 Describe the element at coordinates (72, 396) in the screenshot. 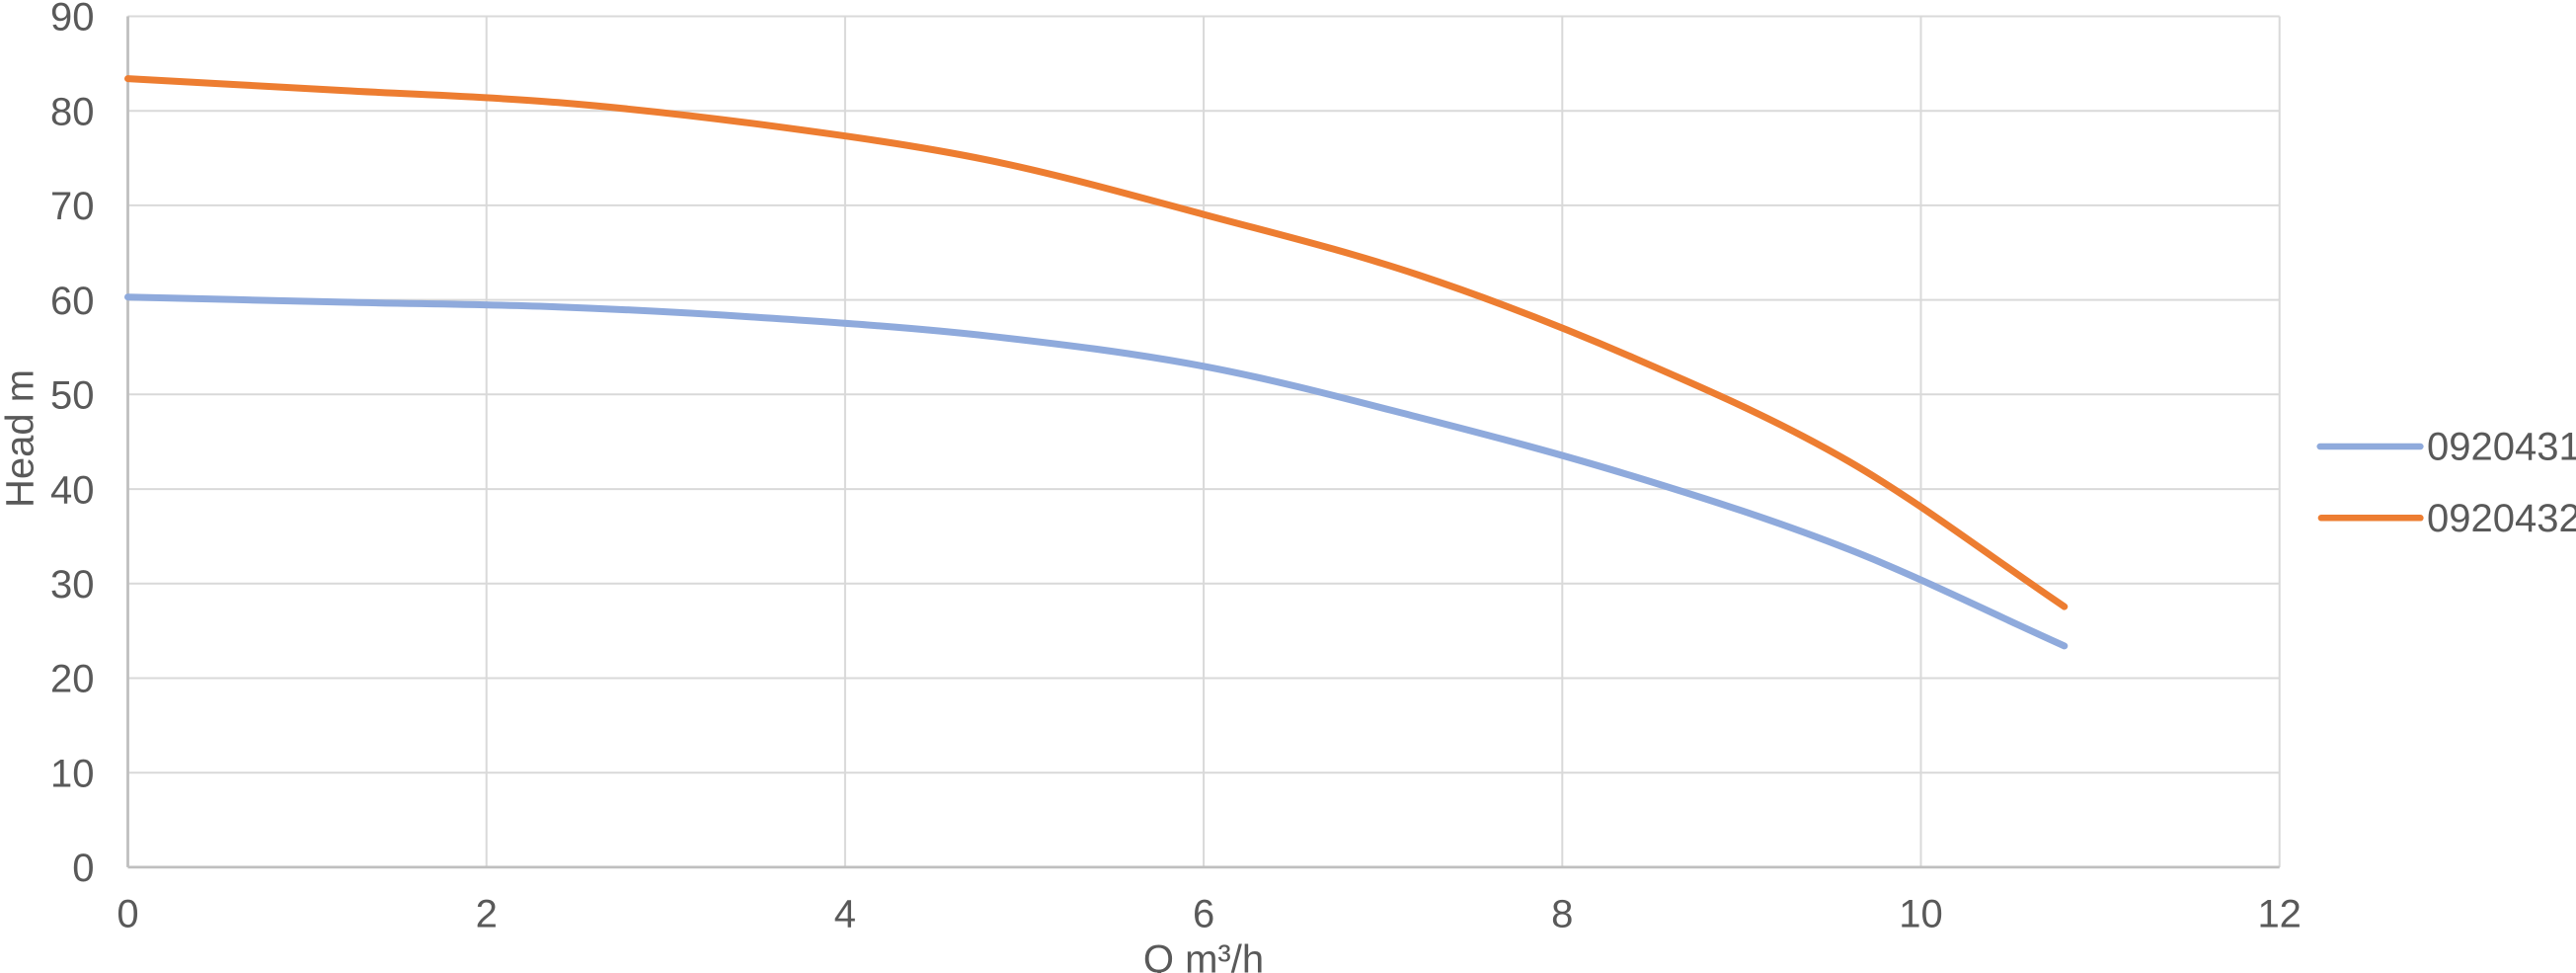

I see `svg-text: 50` at that location.